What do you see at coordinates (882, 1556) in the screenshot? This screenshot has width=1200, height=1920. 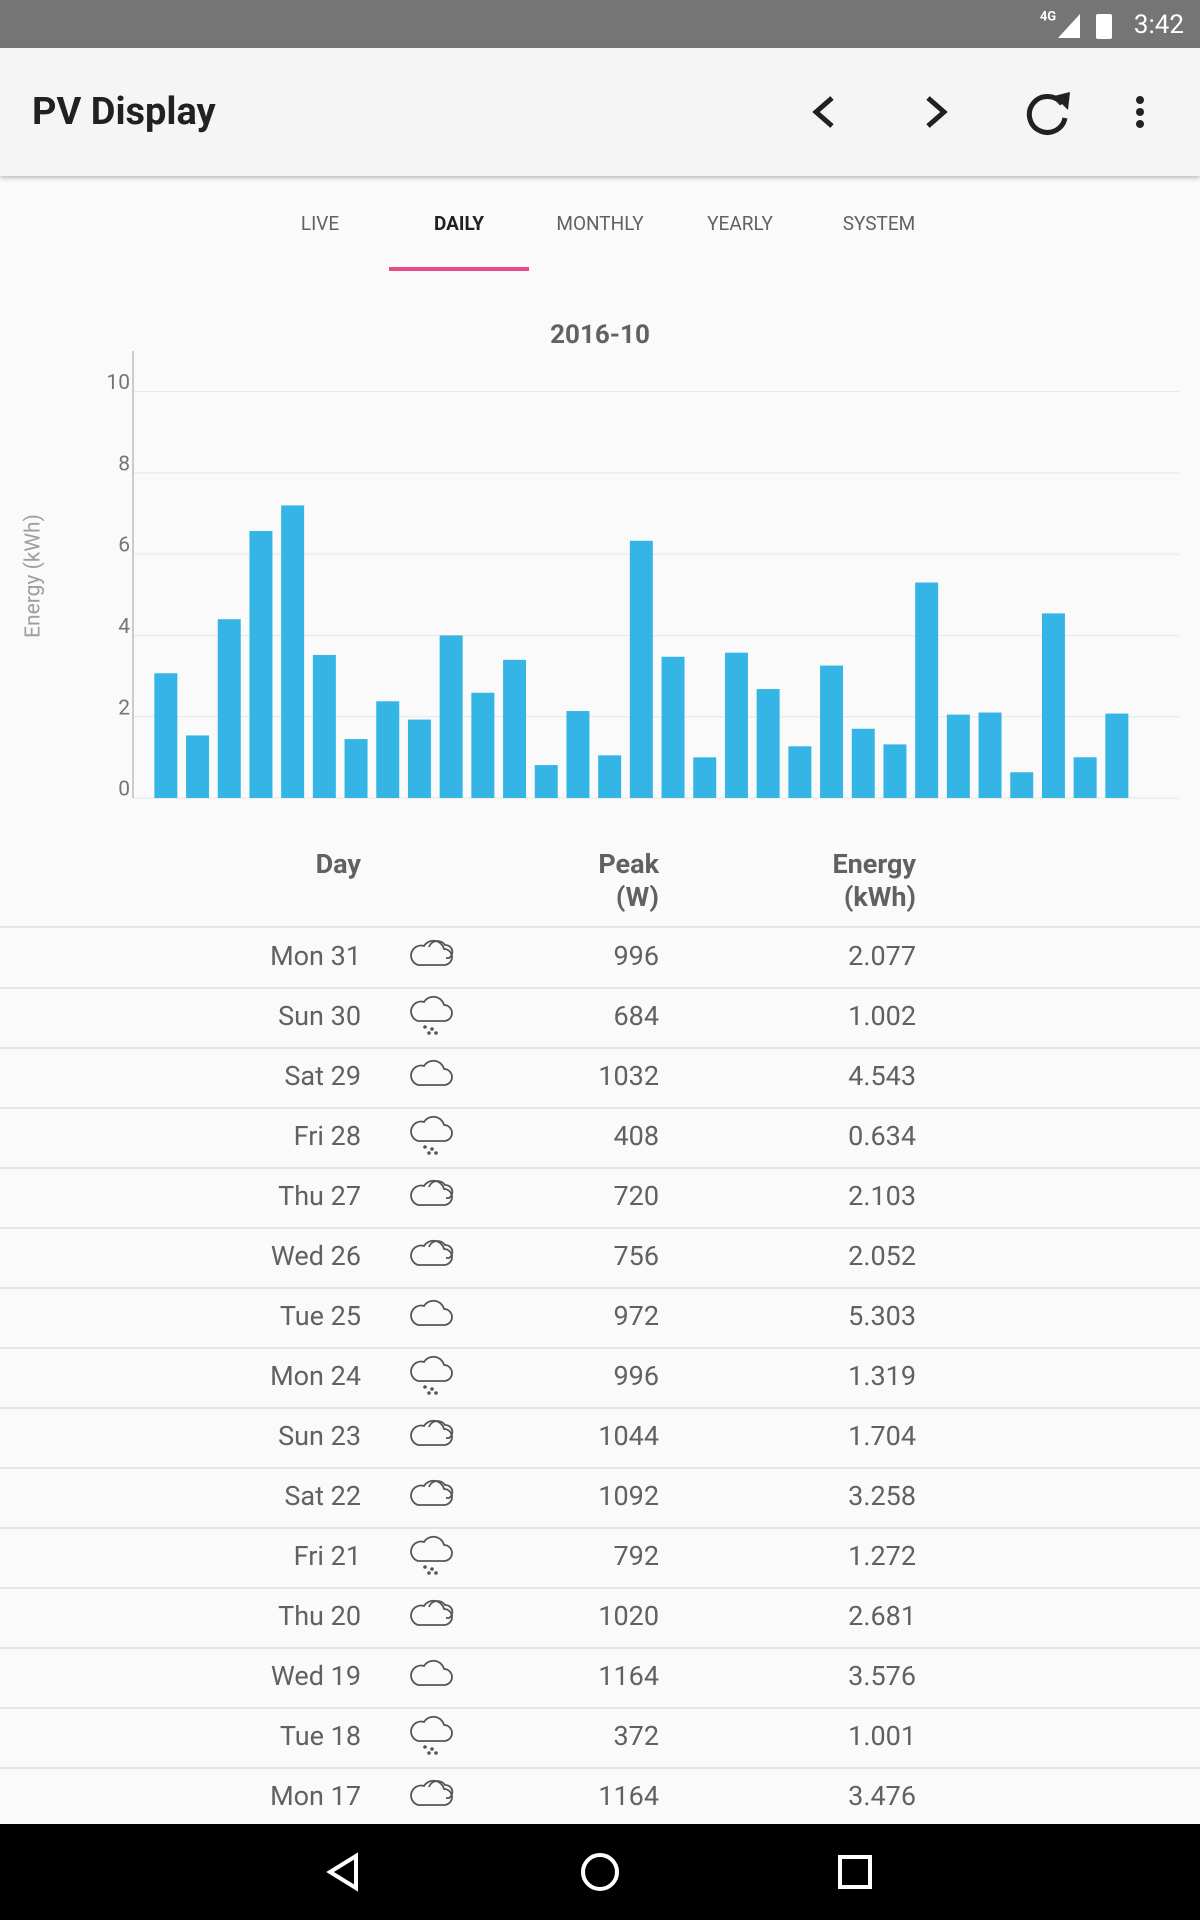 I see `energy-cell: 1.272` at bounding box center [882, 1556].